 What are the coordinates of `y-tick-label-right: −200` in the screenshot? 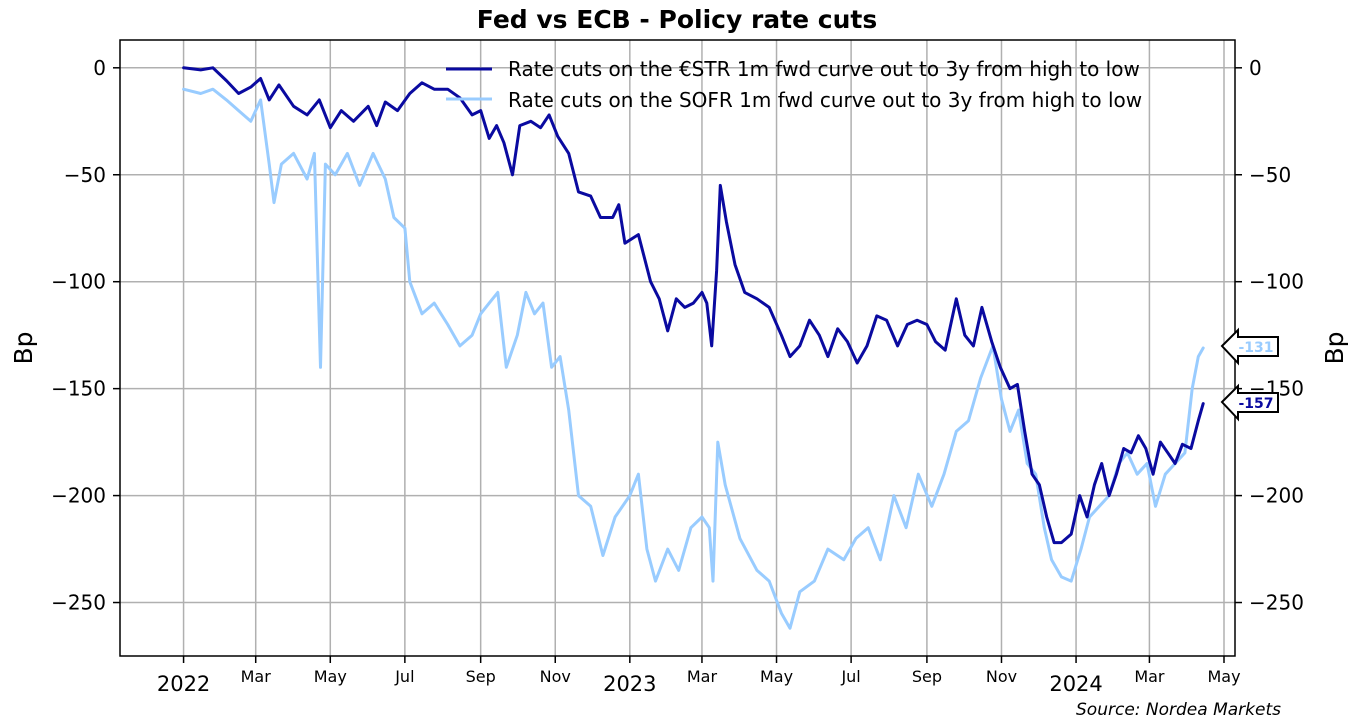 It's located at (1276, 496).